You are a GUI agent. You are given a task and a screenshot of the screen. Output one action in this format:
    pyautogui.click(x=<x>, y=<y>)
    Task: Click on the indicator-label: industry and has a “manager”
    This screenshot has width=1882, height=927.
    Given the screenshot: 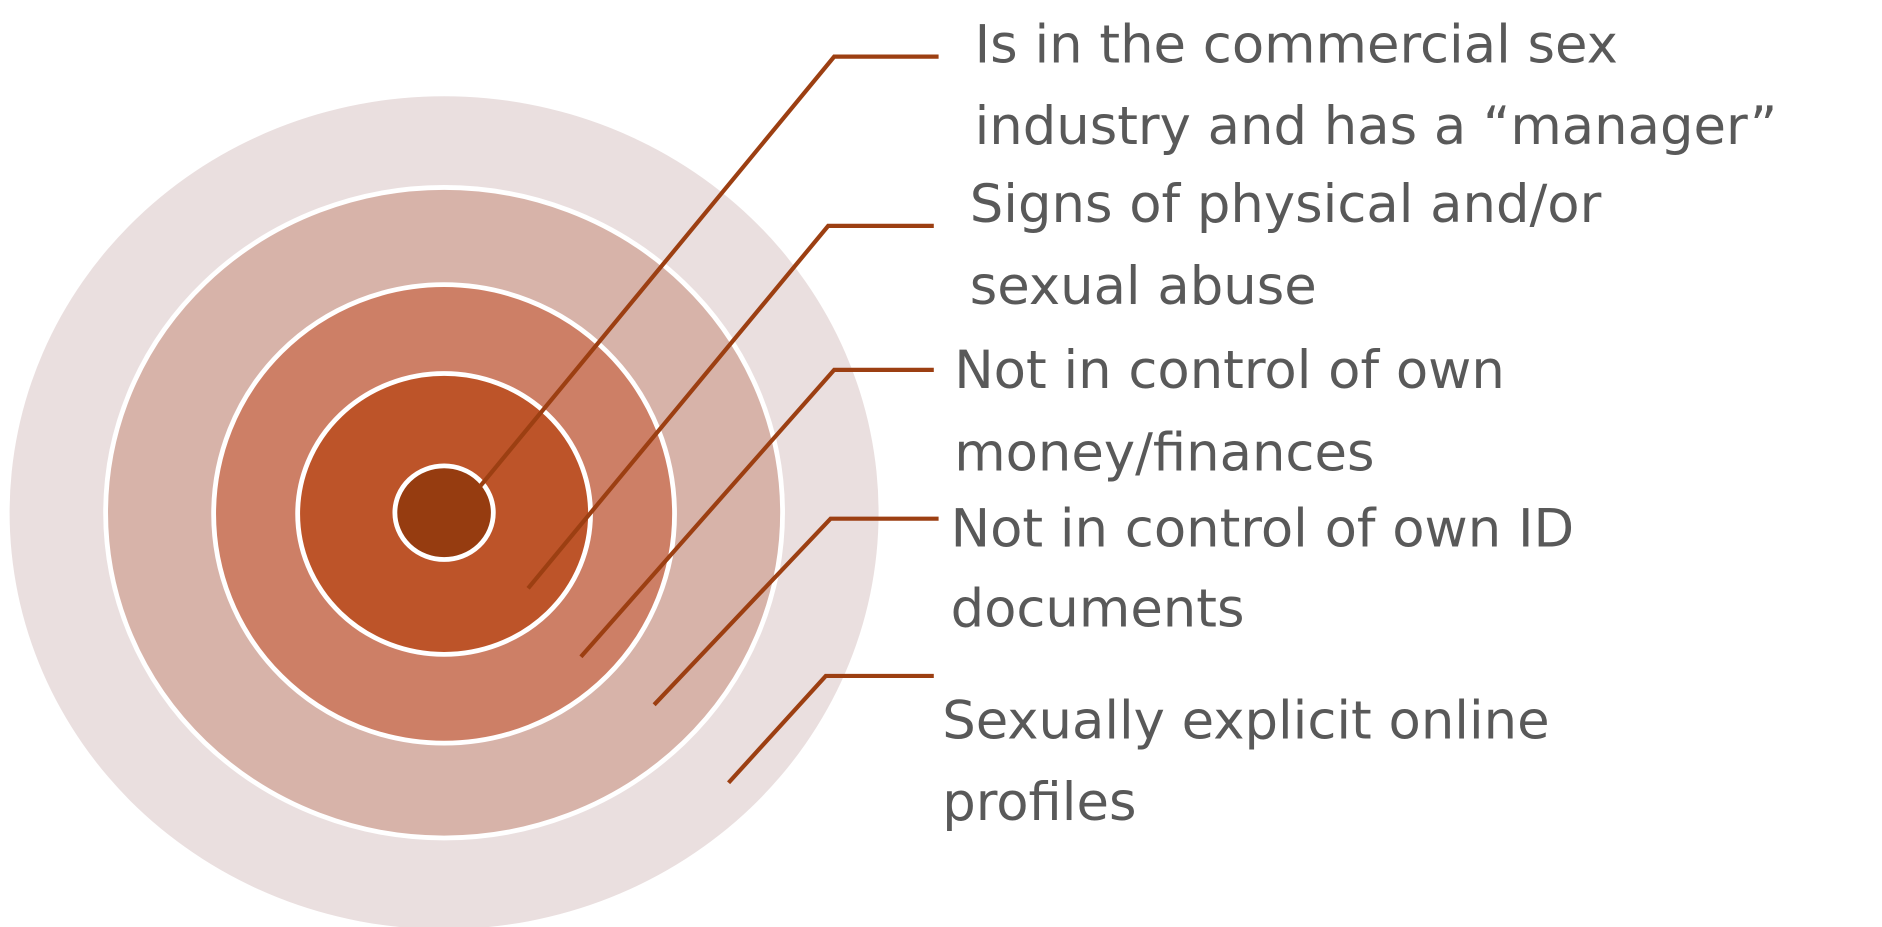 What is the action you would take?
    pyautogui.click(x=1376, y=126)
    